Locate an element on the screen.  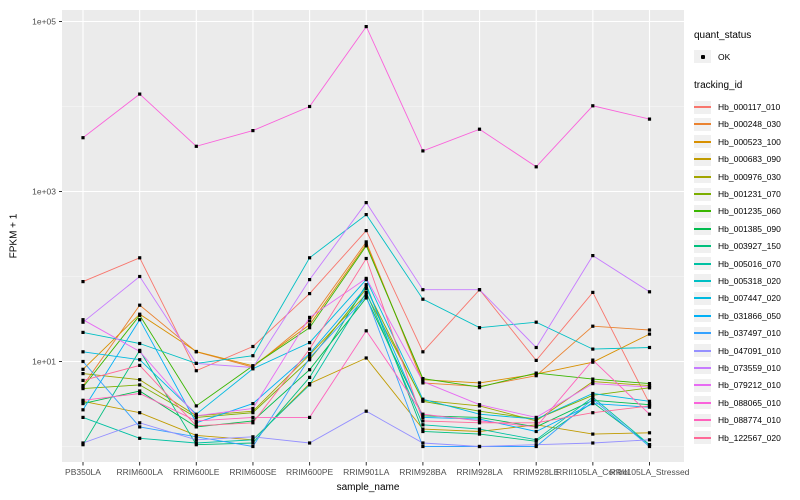
legend-key is located at coordinates (702, 57).